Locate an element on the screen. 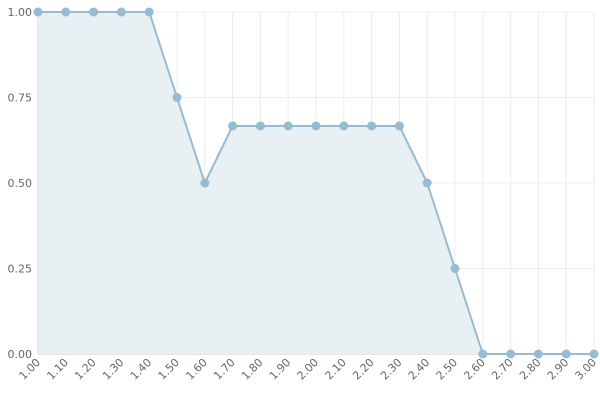 The height and width of the screenshot is (400, 600). x-tick-label: 1.10 is located at coordinates (57, 369).